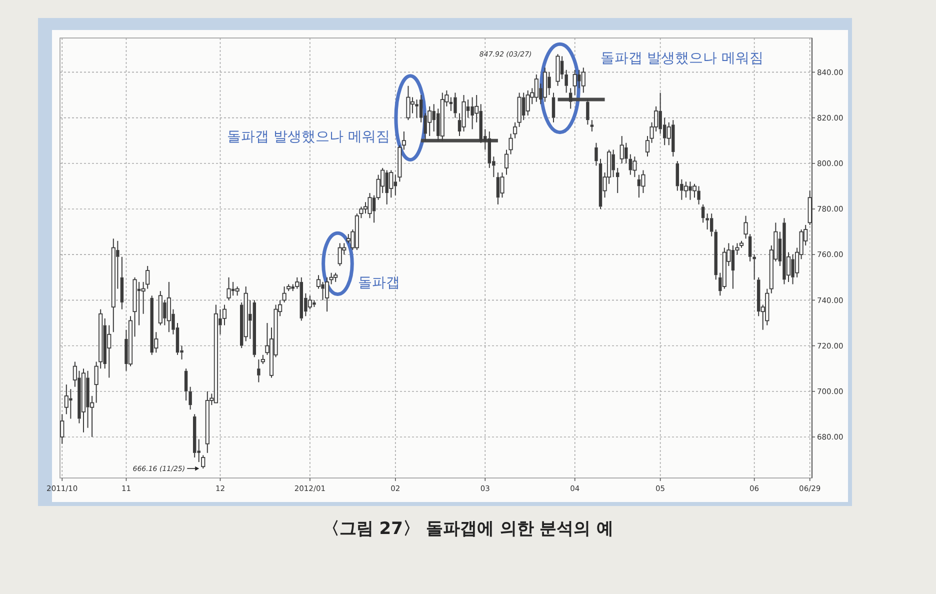 The height and width of the screenshot is (594, 936). Describe the element at coordinates (468, 529) in the screenshot. I see `text: 〈그림 27〉 돌파갭에 의한 분석의 예` at that location.